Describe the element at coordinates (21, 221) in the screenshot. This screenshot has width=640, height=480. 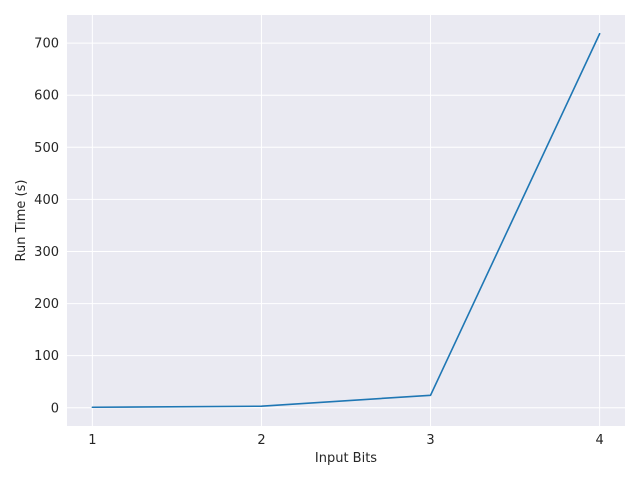
I see `y-axis-label: Run Time (s)` at that location.